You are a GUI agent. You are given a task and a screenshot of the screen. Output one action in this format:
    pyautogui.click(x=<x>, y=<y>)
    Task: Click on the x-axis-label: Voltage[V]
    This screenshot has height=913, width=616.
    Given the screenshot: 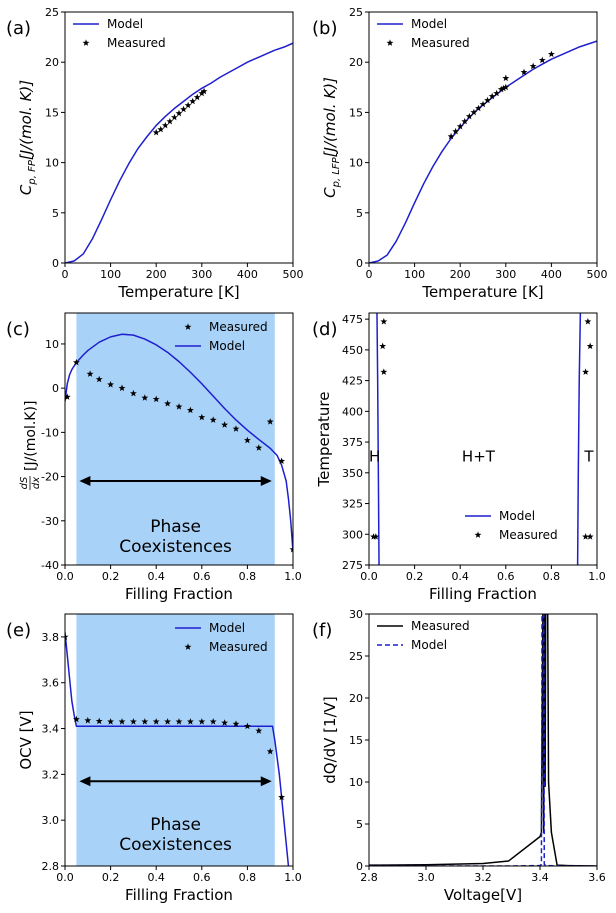 What is the action you would take?
    pyautogui.click(x=483, y=895)
    